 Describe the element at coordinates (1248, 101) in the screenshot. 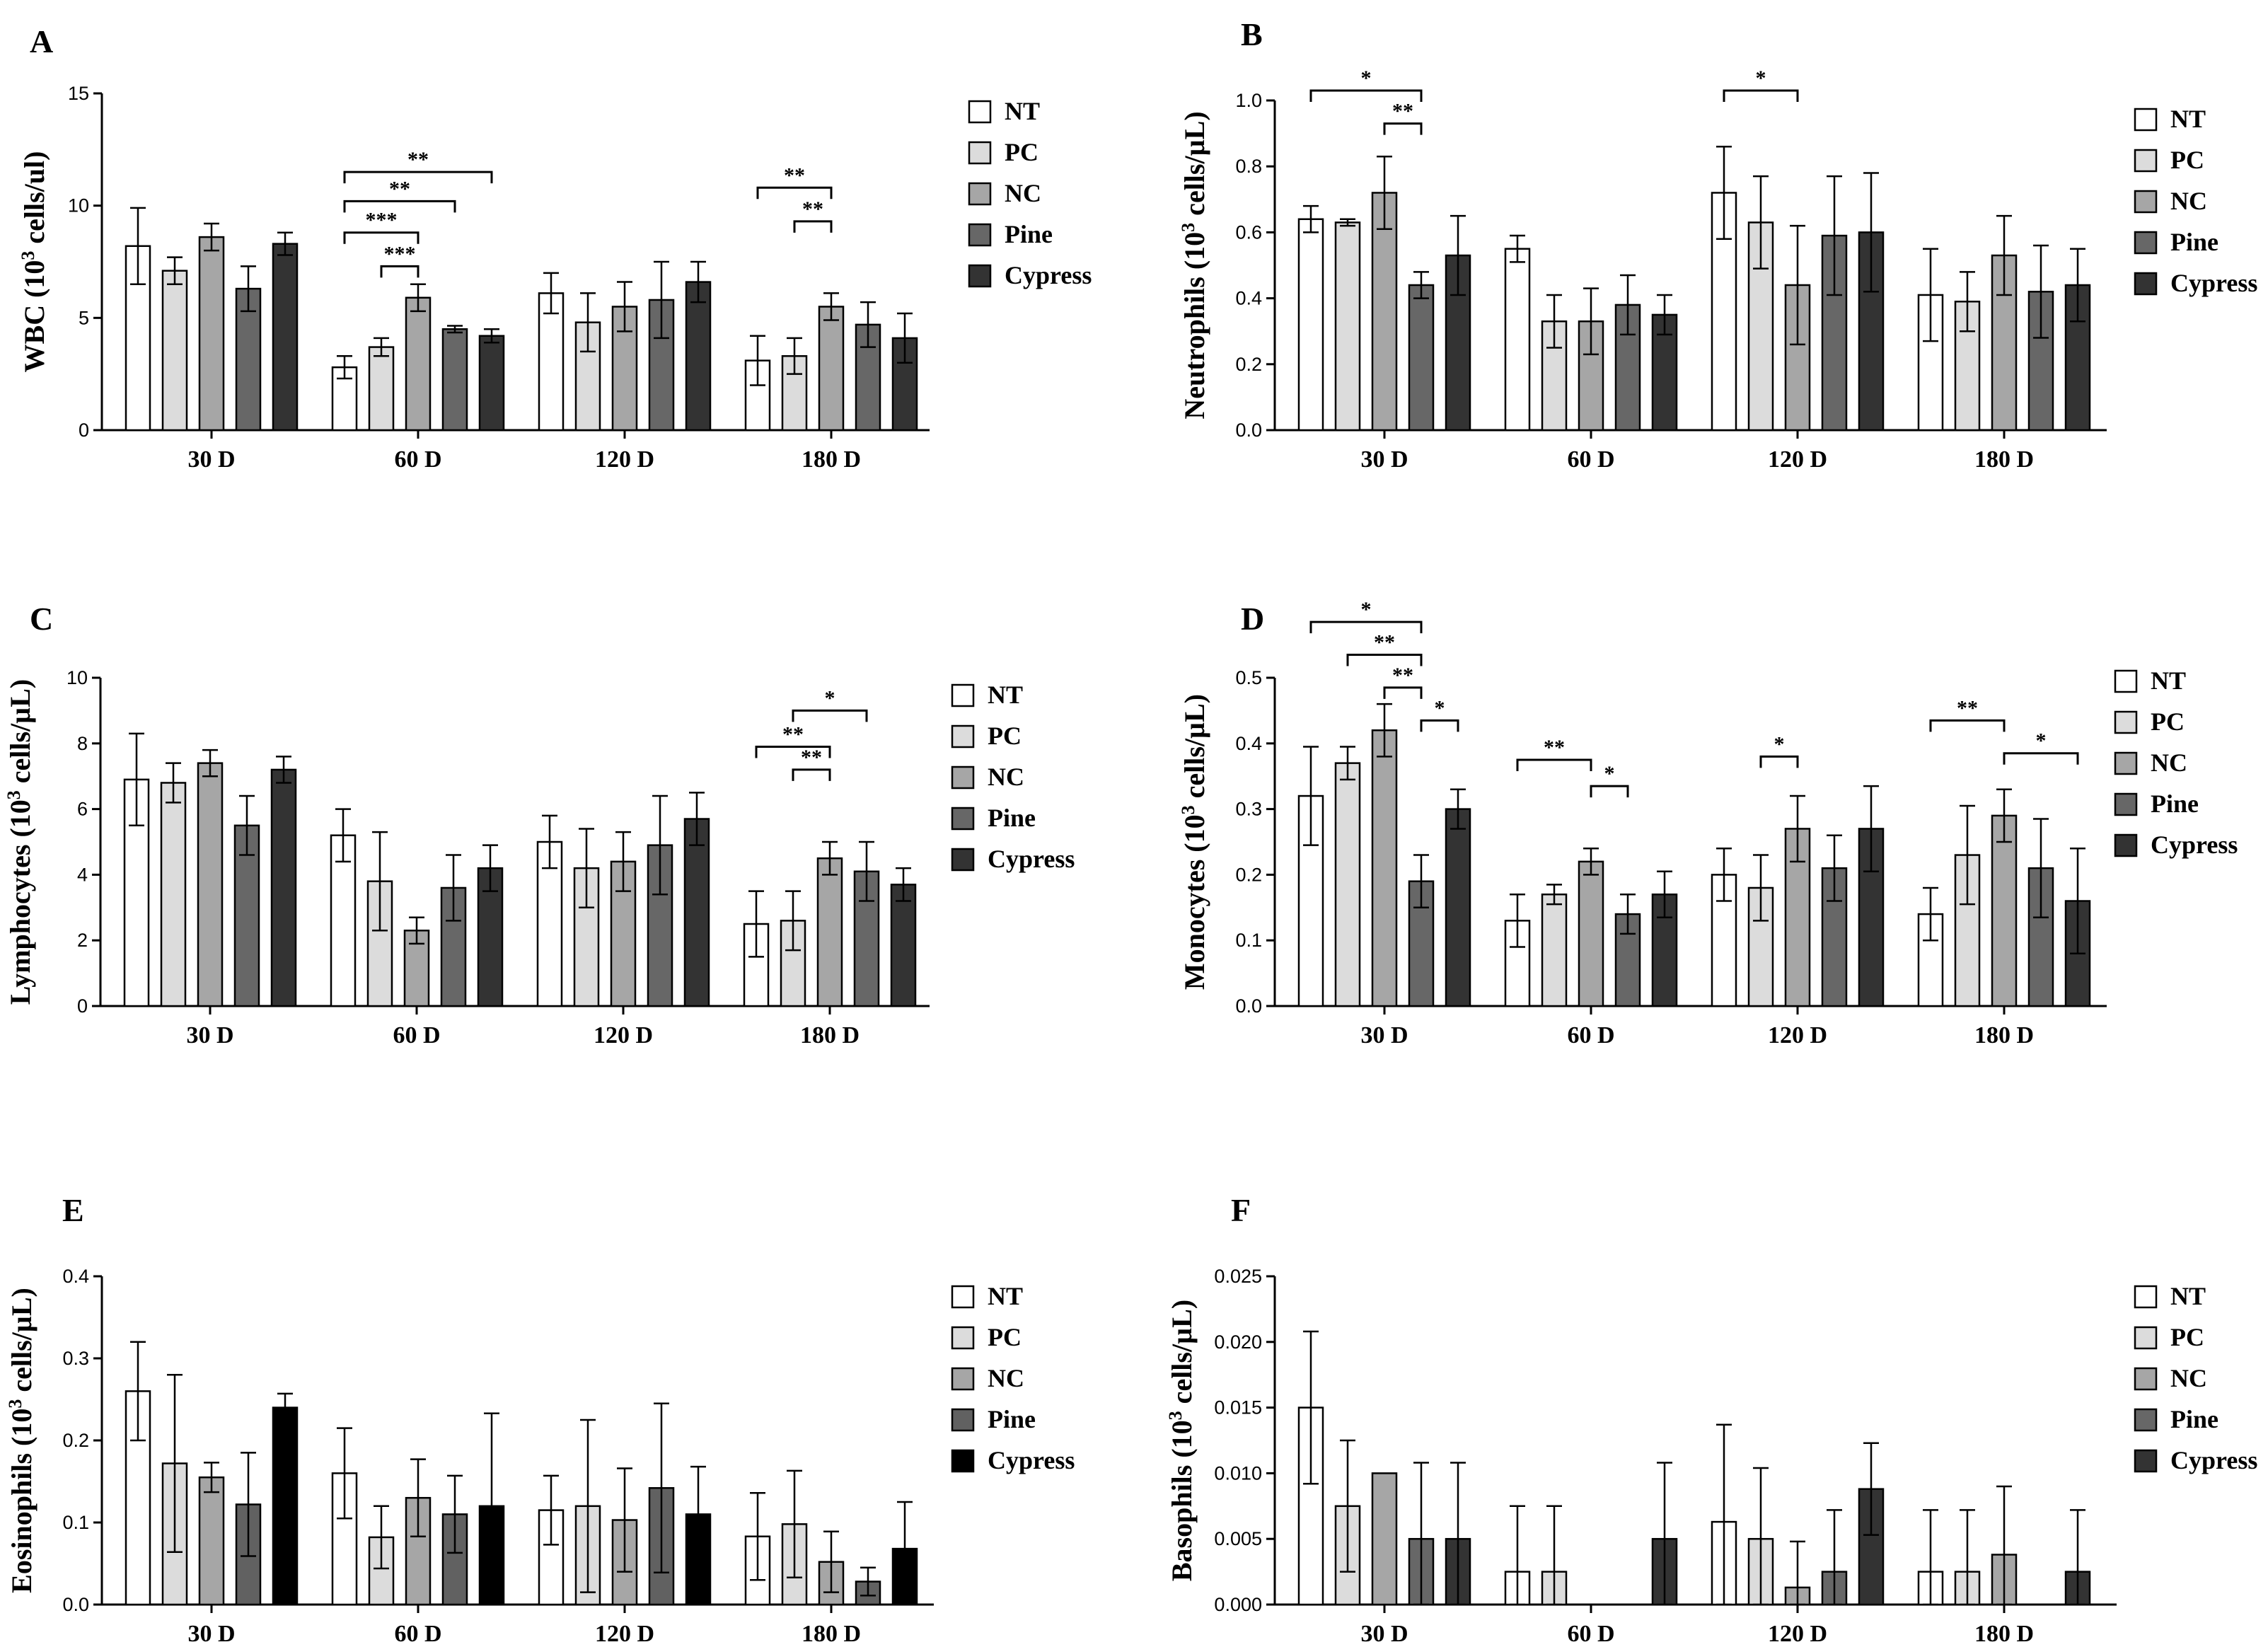

I see `y-tick-label: 1.0` at that location.